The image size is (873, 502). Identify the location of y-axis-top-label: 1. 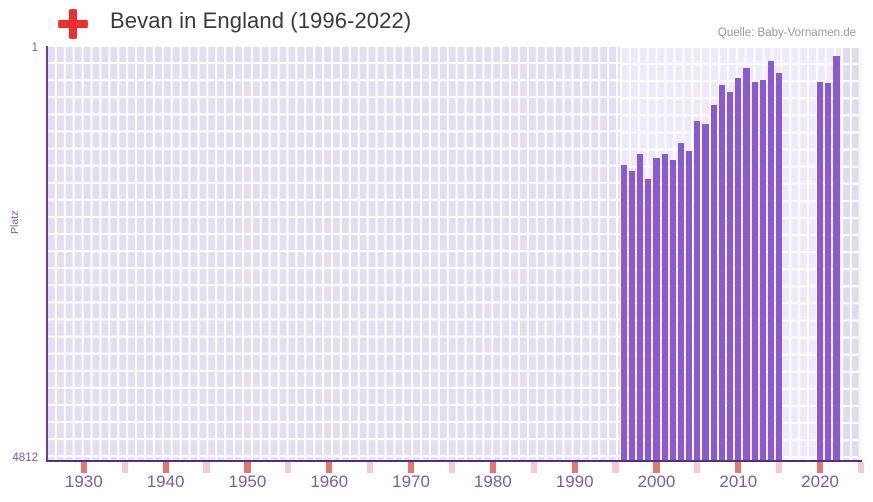
(34, 48).